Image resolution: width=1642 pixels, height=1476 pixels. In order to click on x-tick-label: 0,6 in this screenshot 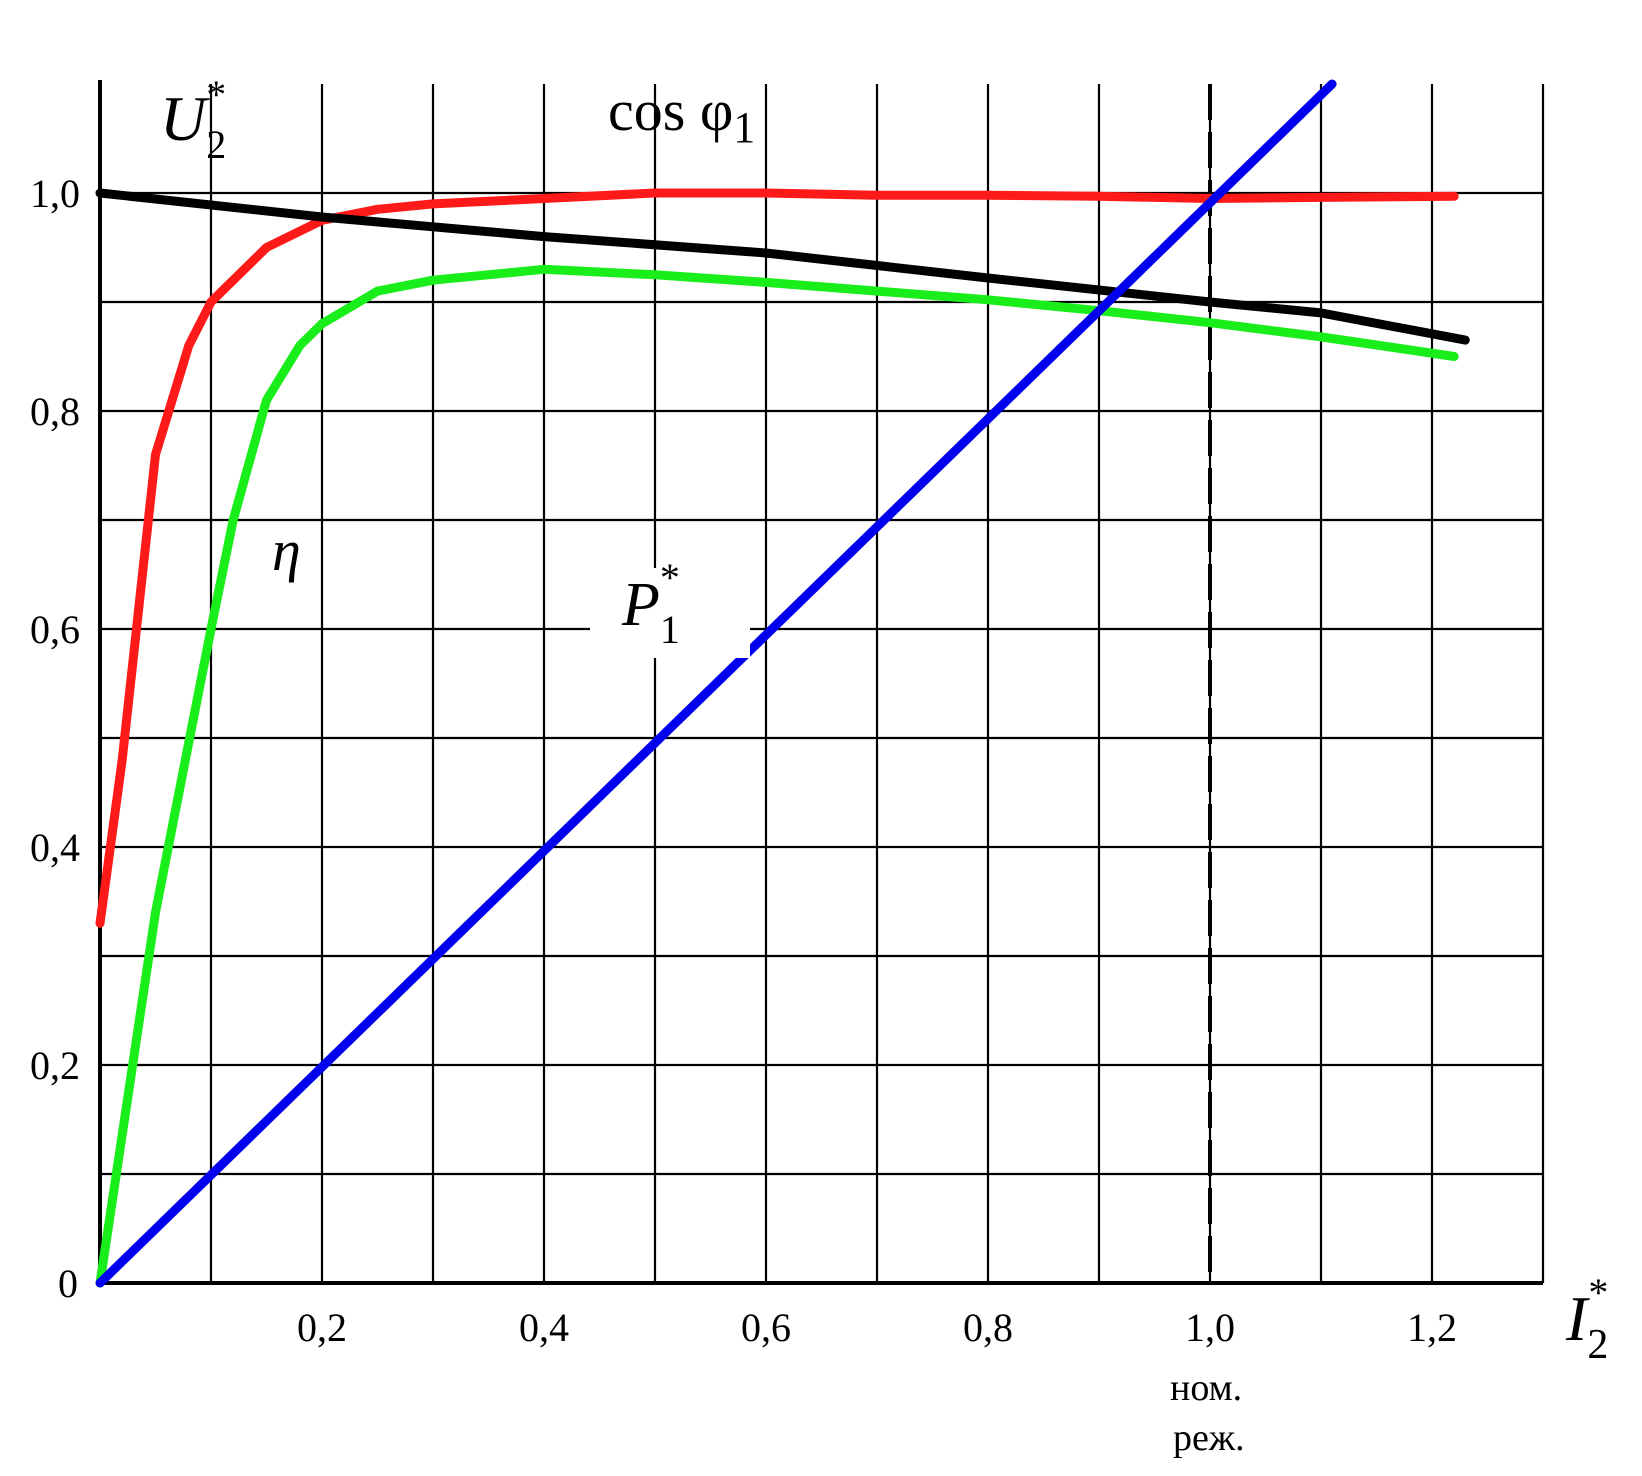, I will do `click(766, 1327)`.